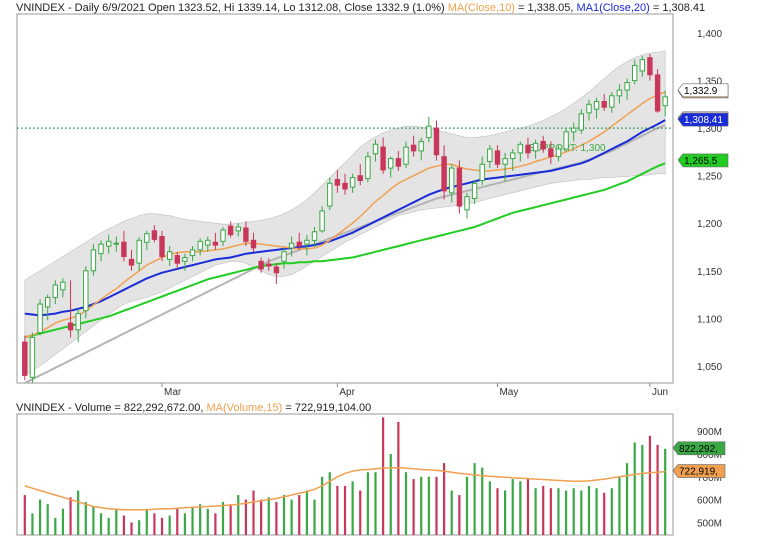  What do you see at coordinates (709, 501) in the screenshot?
I see `volume-y-tick: 600M` at bounding box center [709, 501].